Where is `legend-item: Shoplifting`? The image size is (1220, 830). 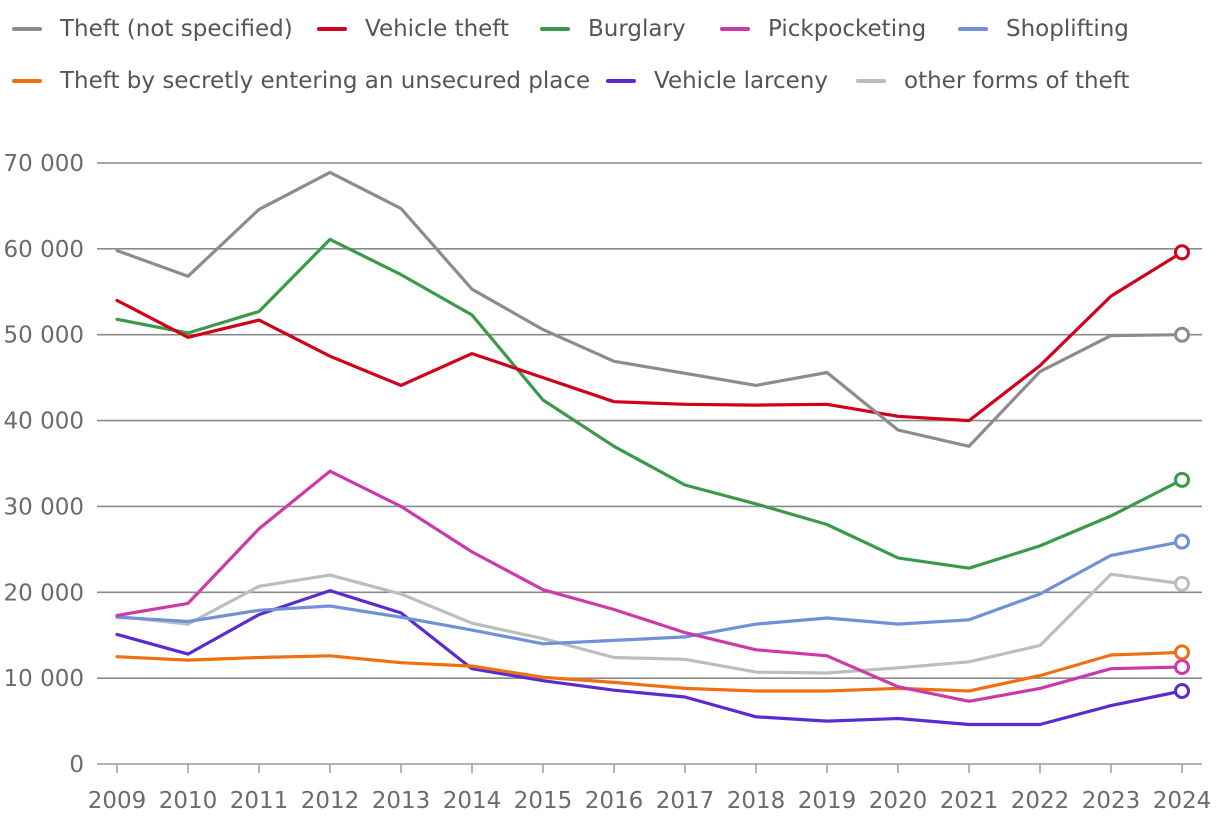 legend-item: Shoplifting is located at coordinates (1043, 29).